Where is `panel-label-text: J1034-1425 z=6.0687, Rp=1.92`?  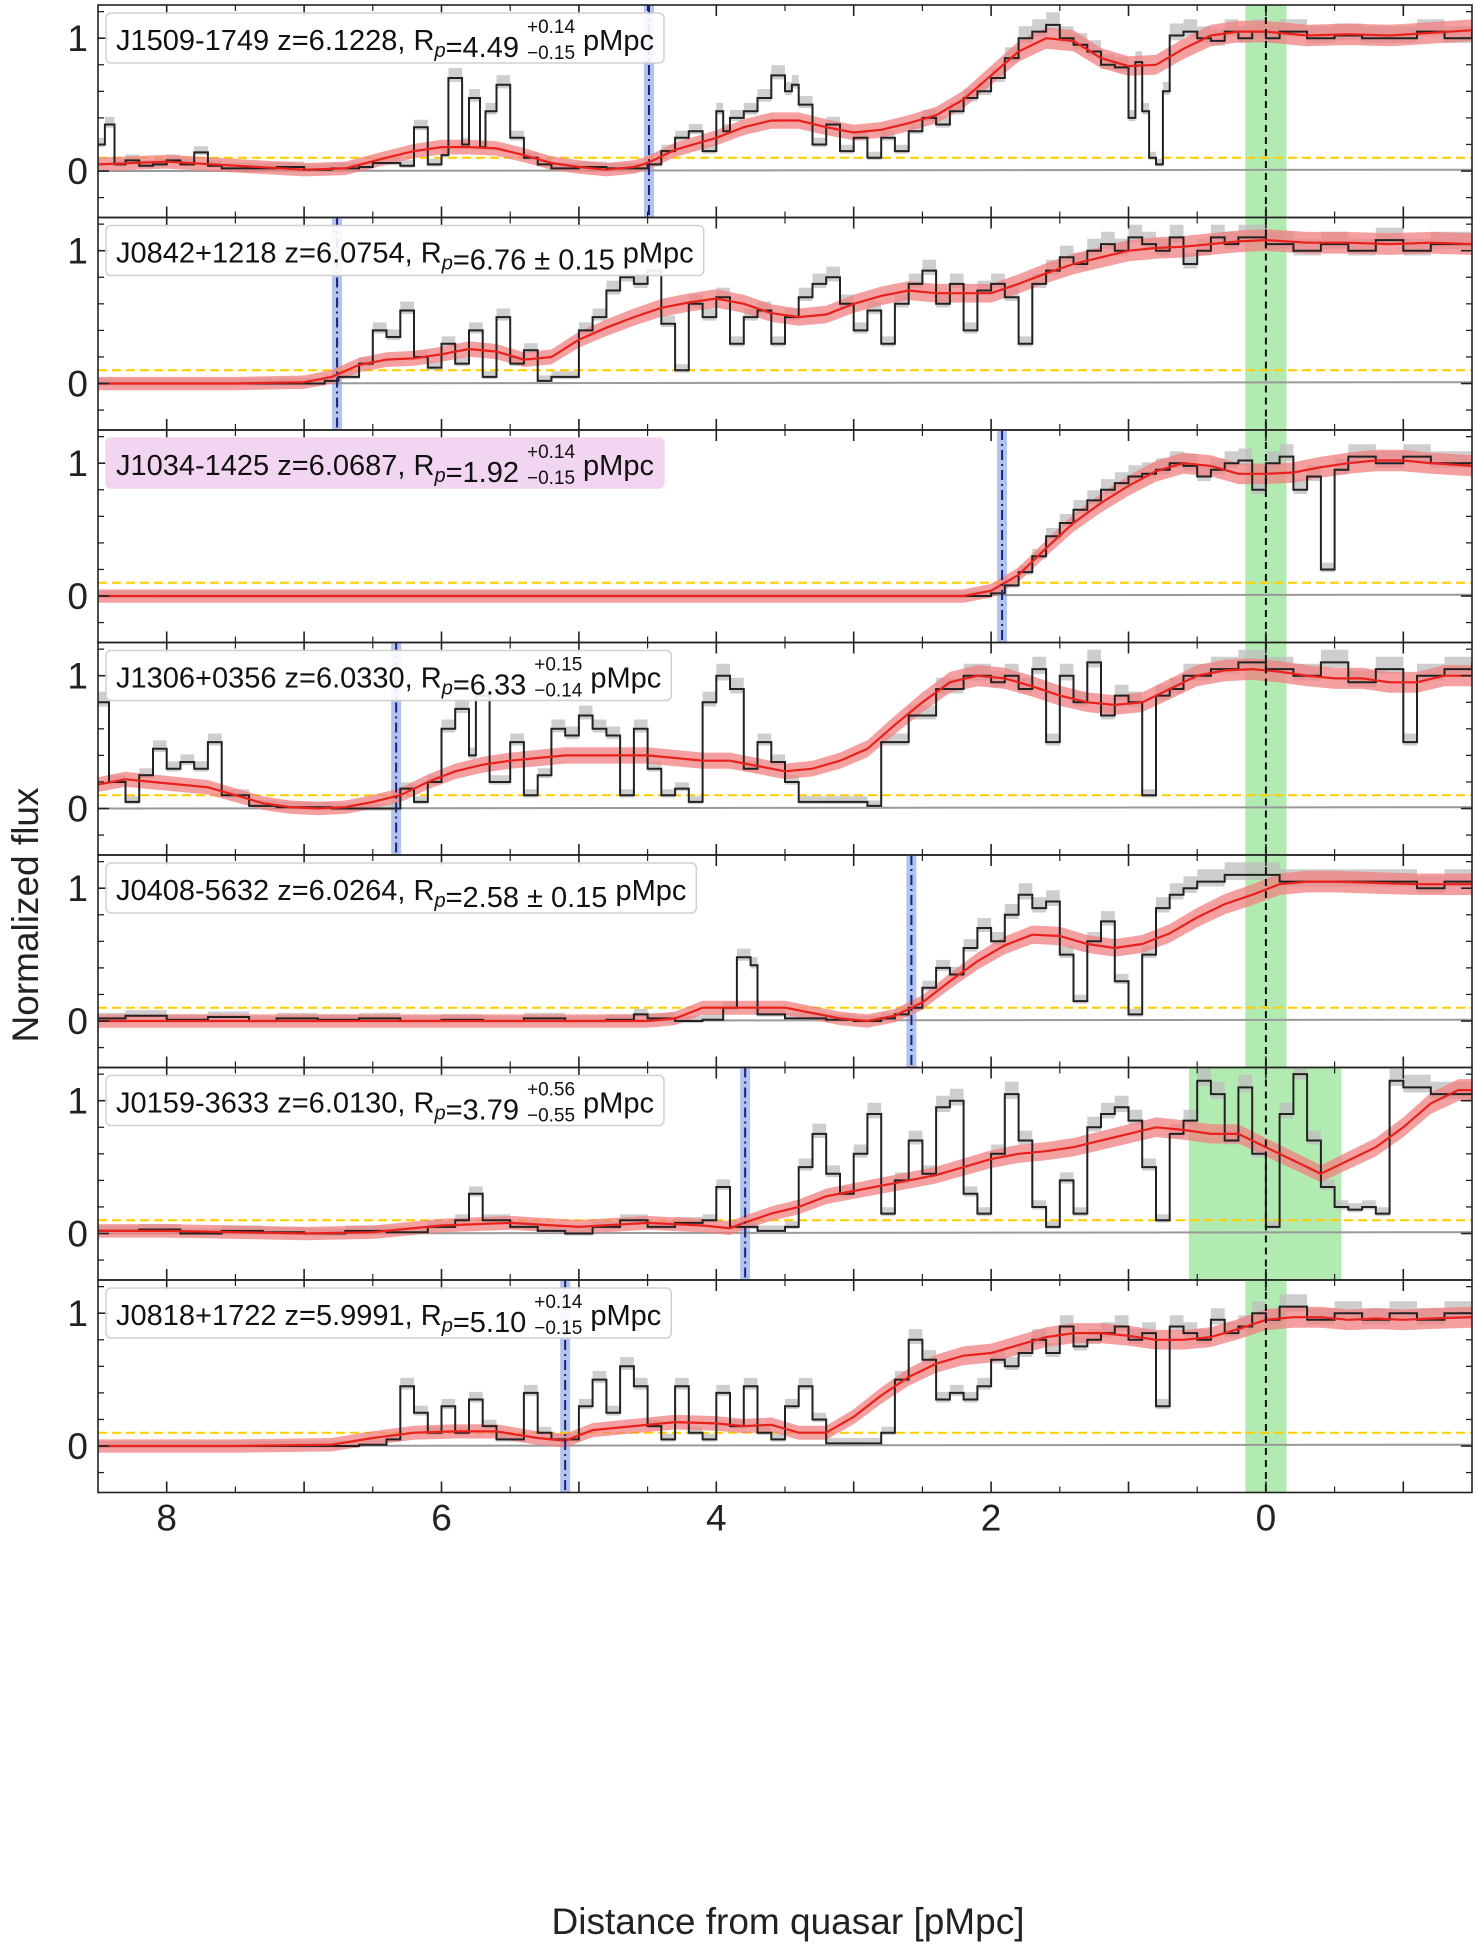
panel-label-text: J1034-1425 z=6.0687, Rp=1.92 is located at coordinates (317, 469).